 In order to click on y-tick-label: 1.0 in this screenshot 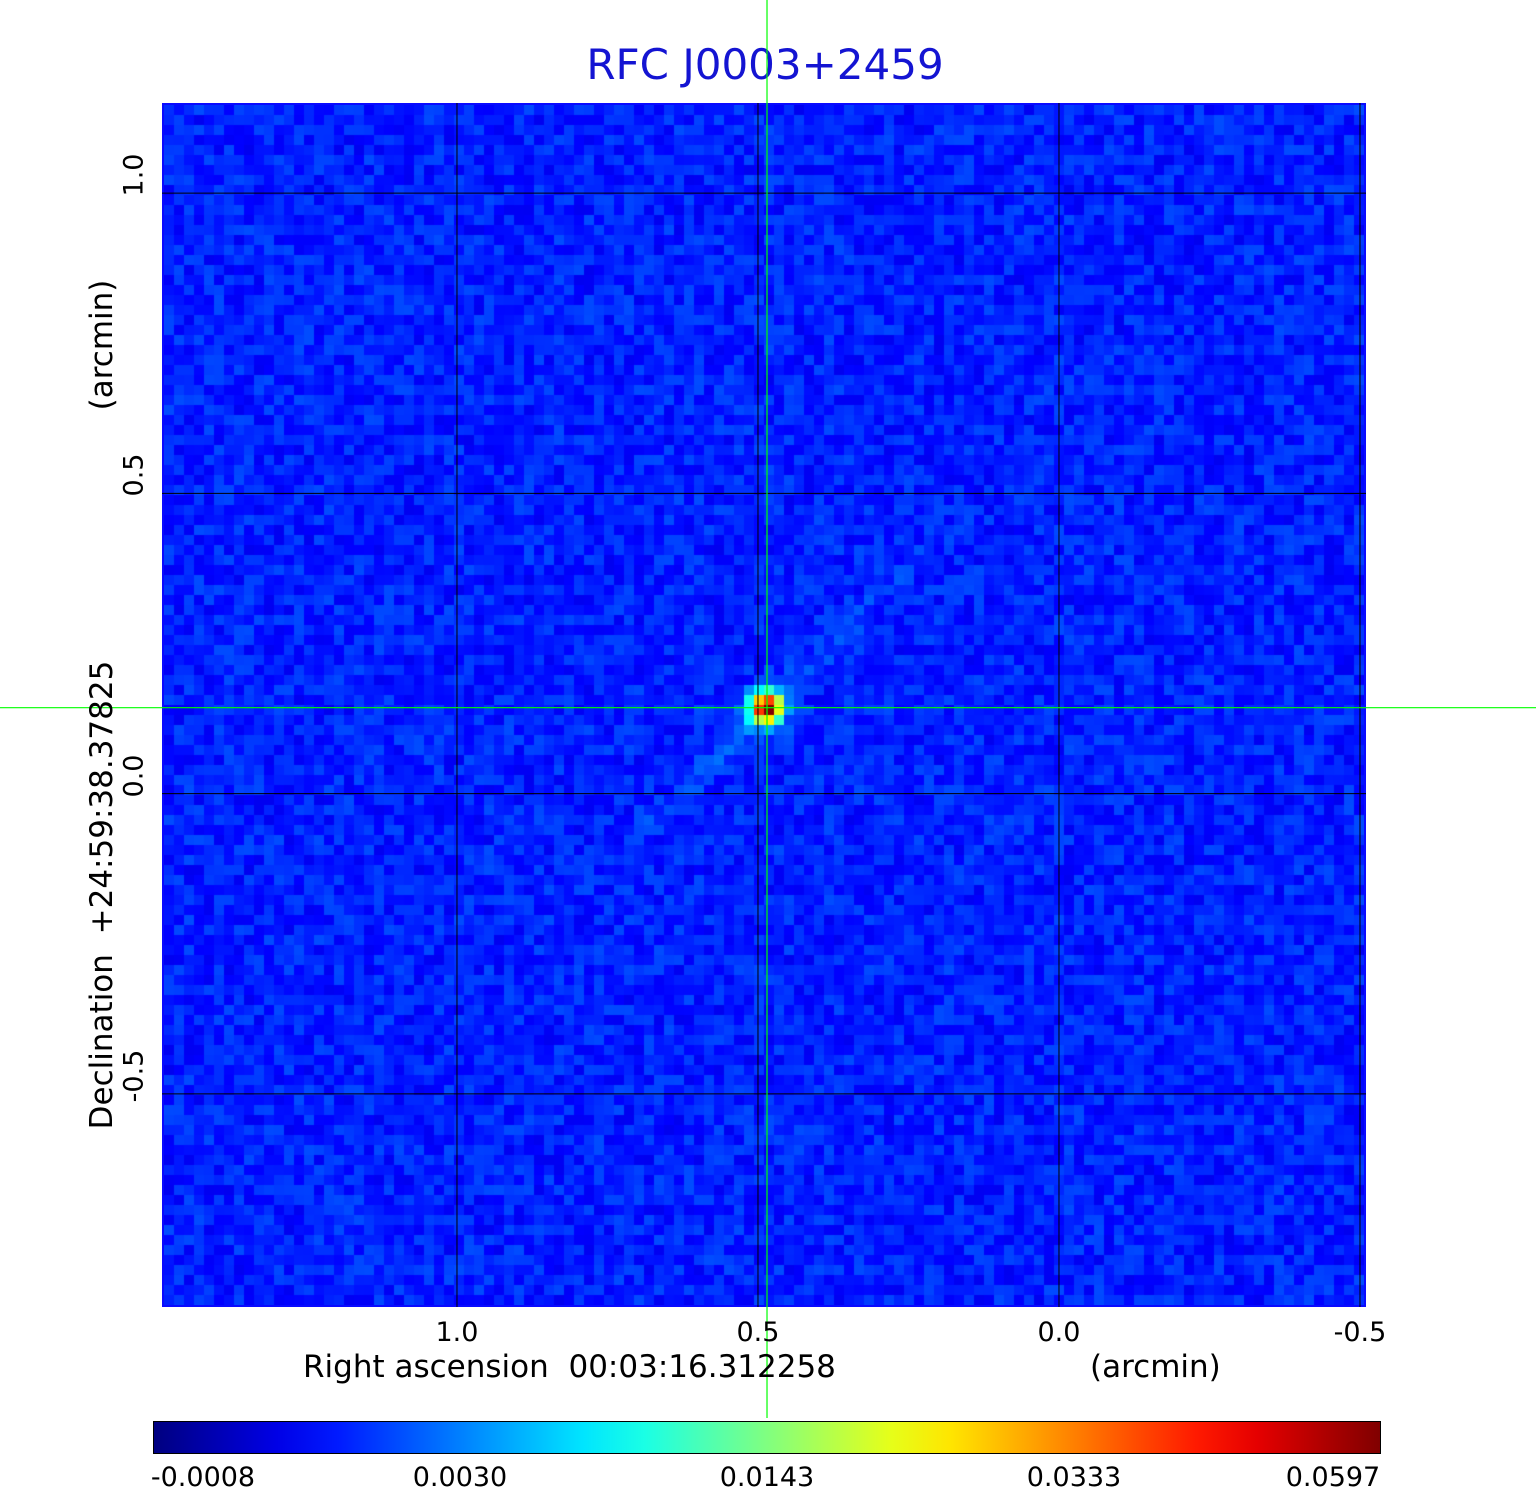, I will do `click(134, 175)`.